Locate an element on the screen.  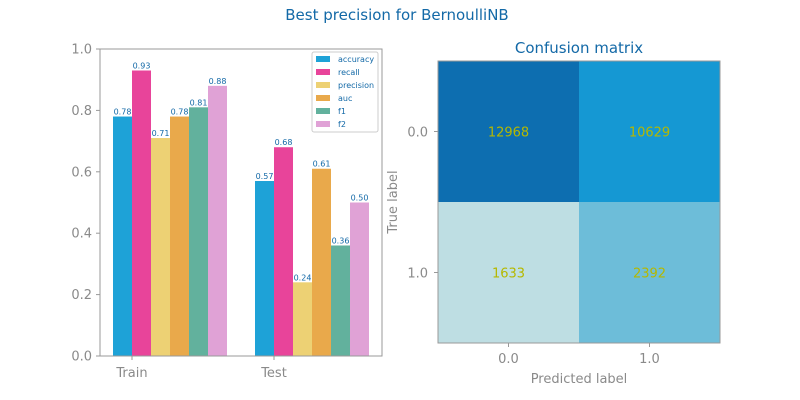
bar-chart-ytick-label: 0.4 is located at coordinates (81, 234).